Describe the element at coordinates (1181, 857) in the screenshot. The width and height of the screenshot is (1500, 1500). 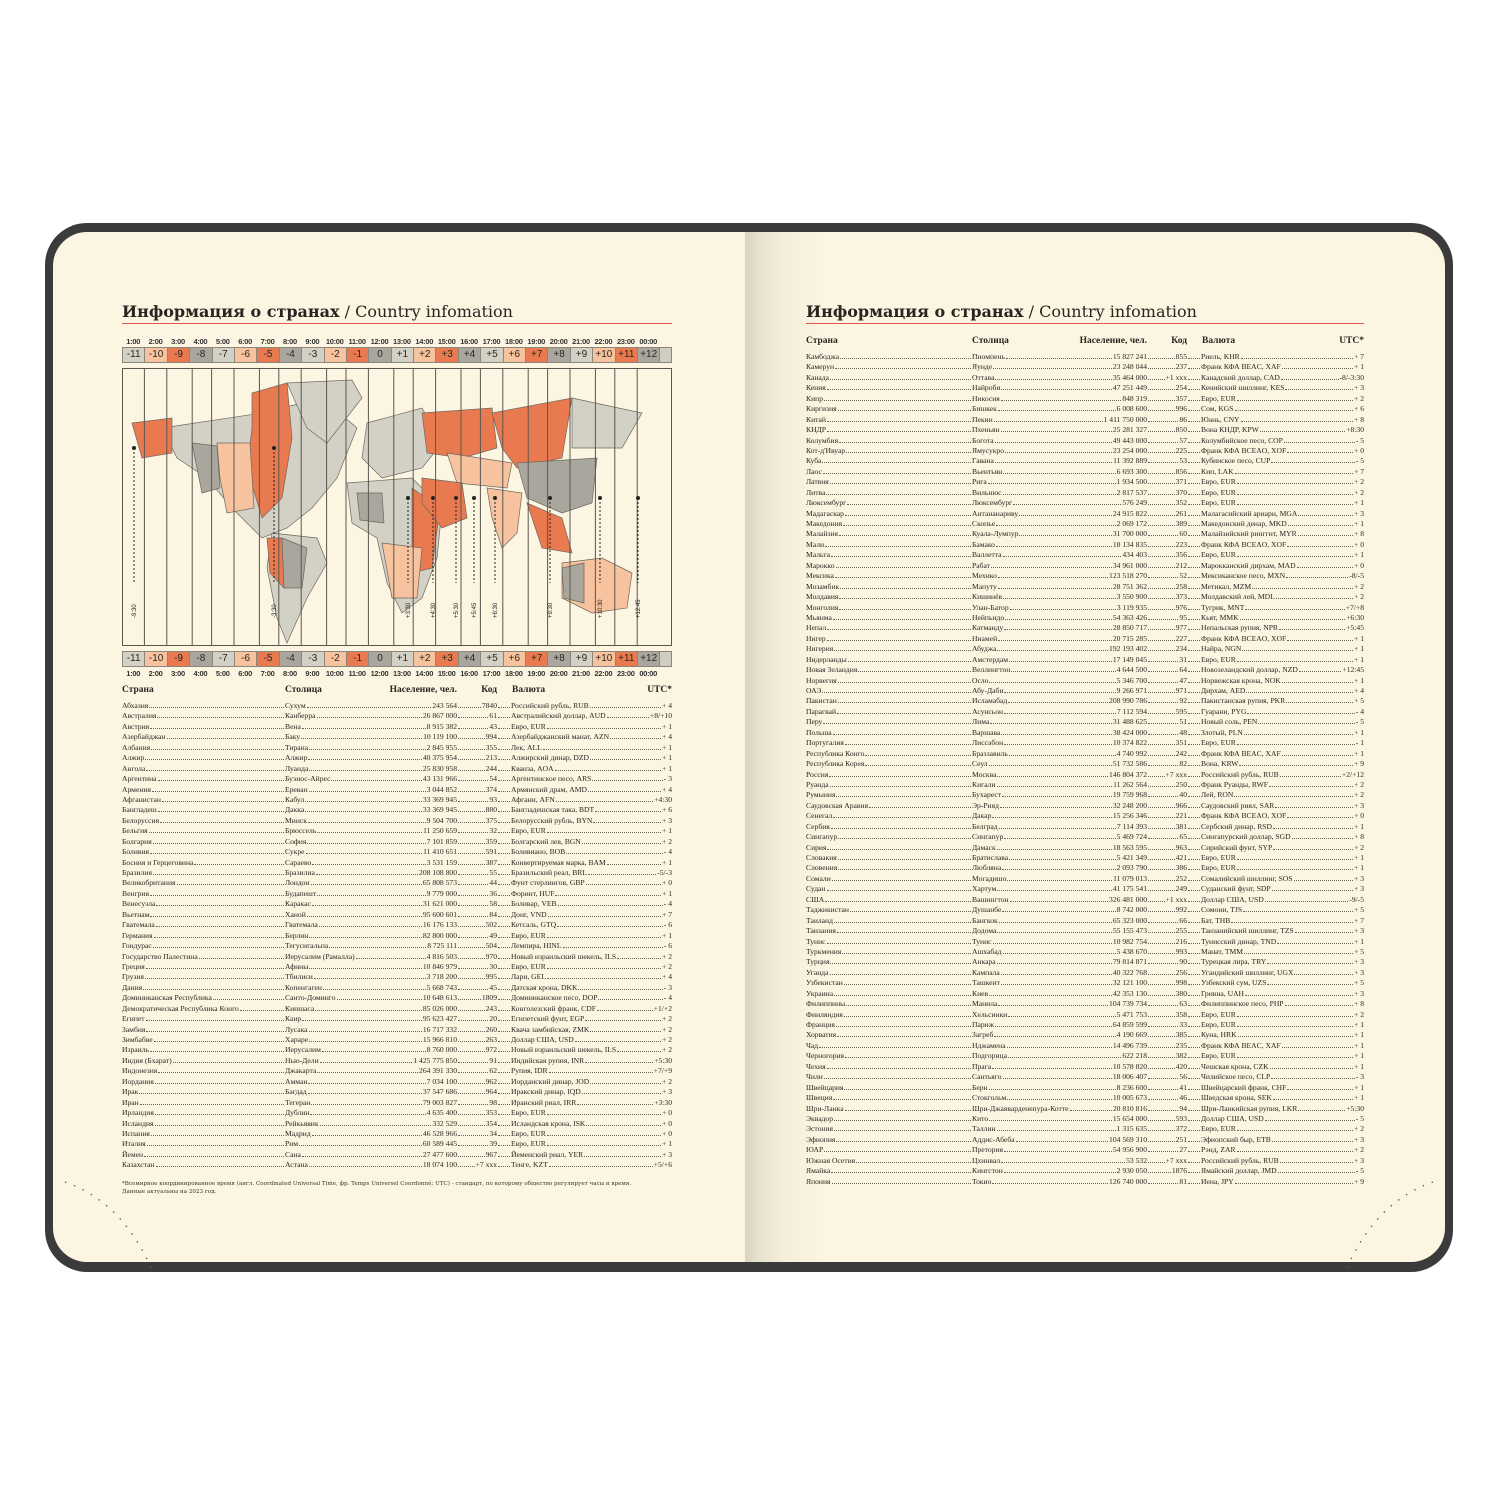
I see `phone-code: 421` at that location.